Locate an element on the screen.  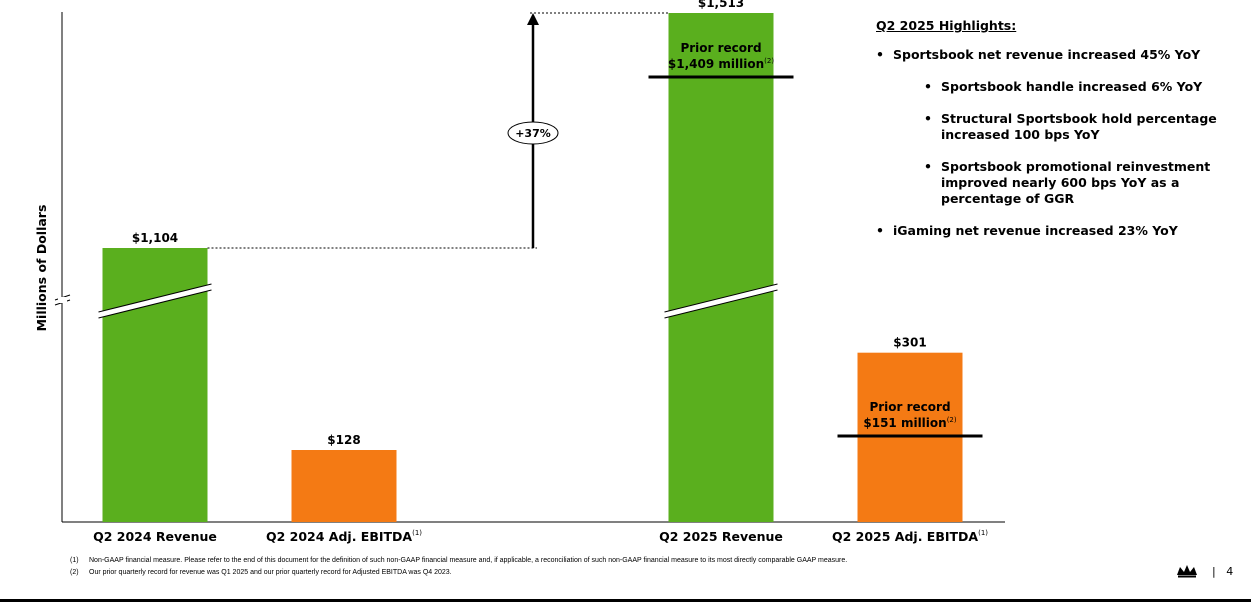
page-number-value: 4 is located at coordinates (1230, 571).